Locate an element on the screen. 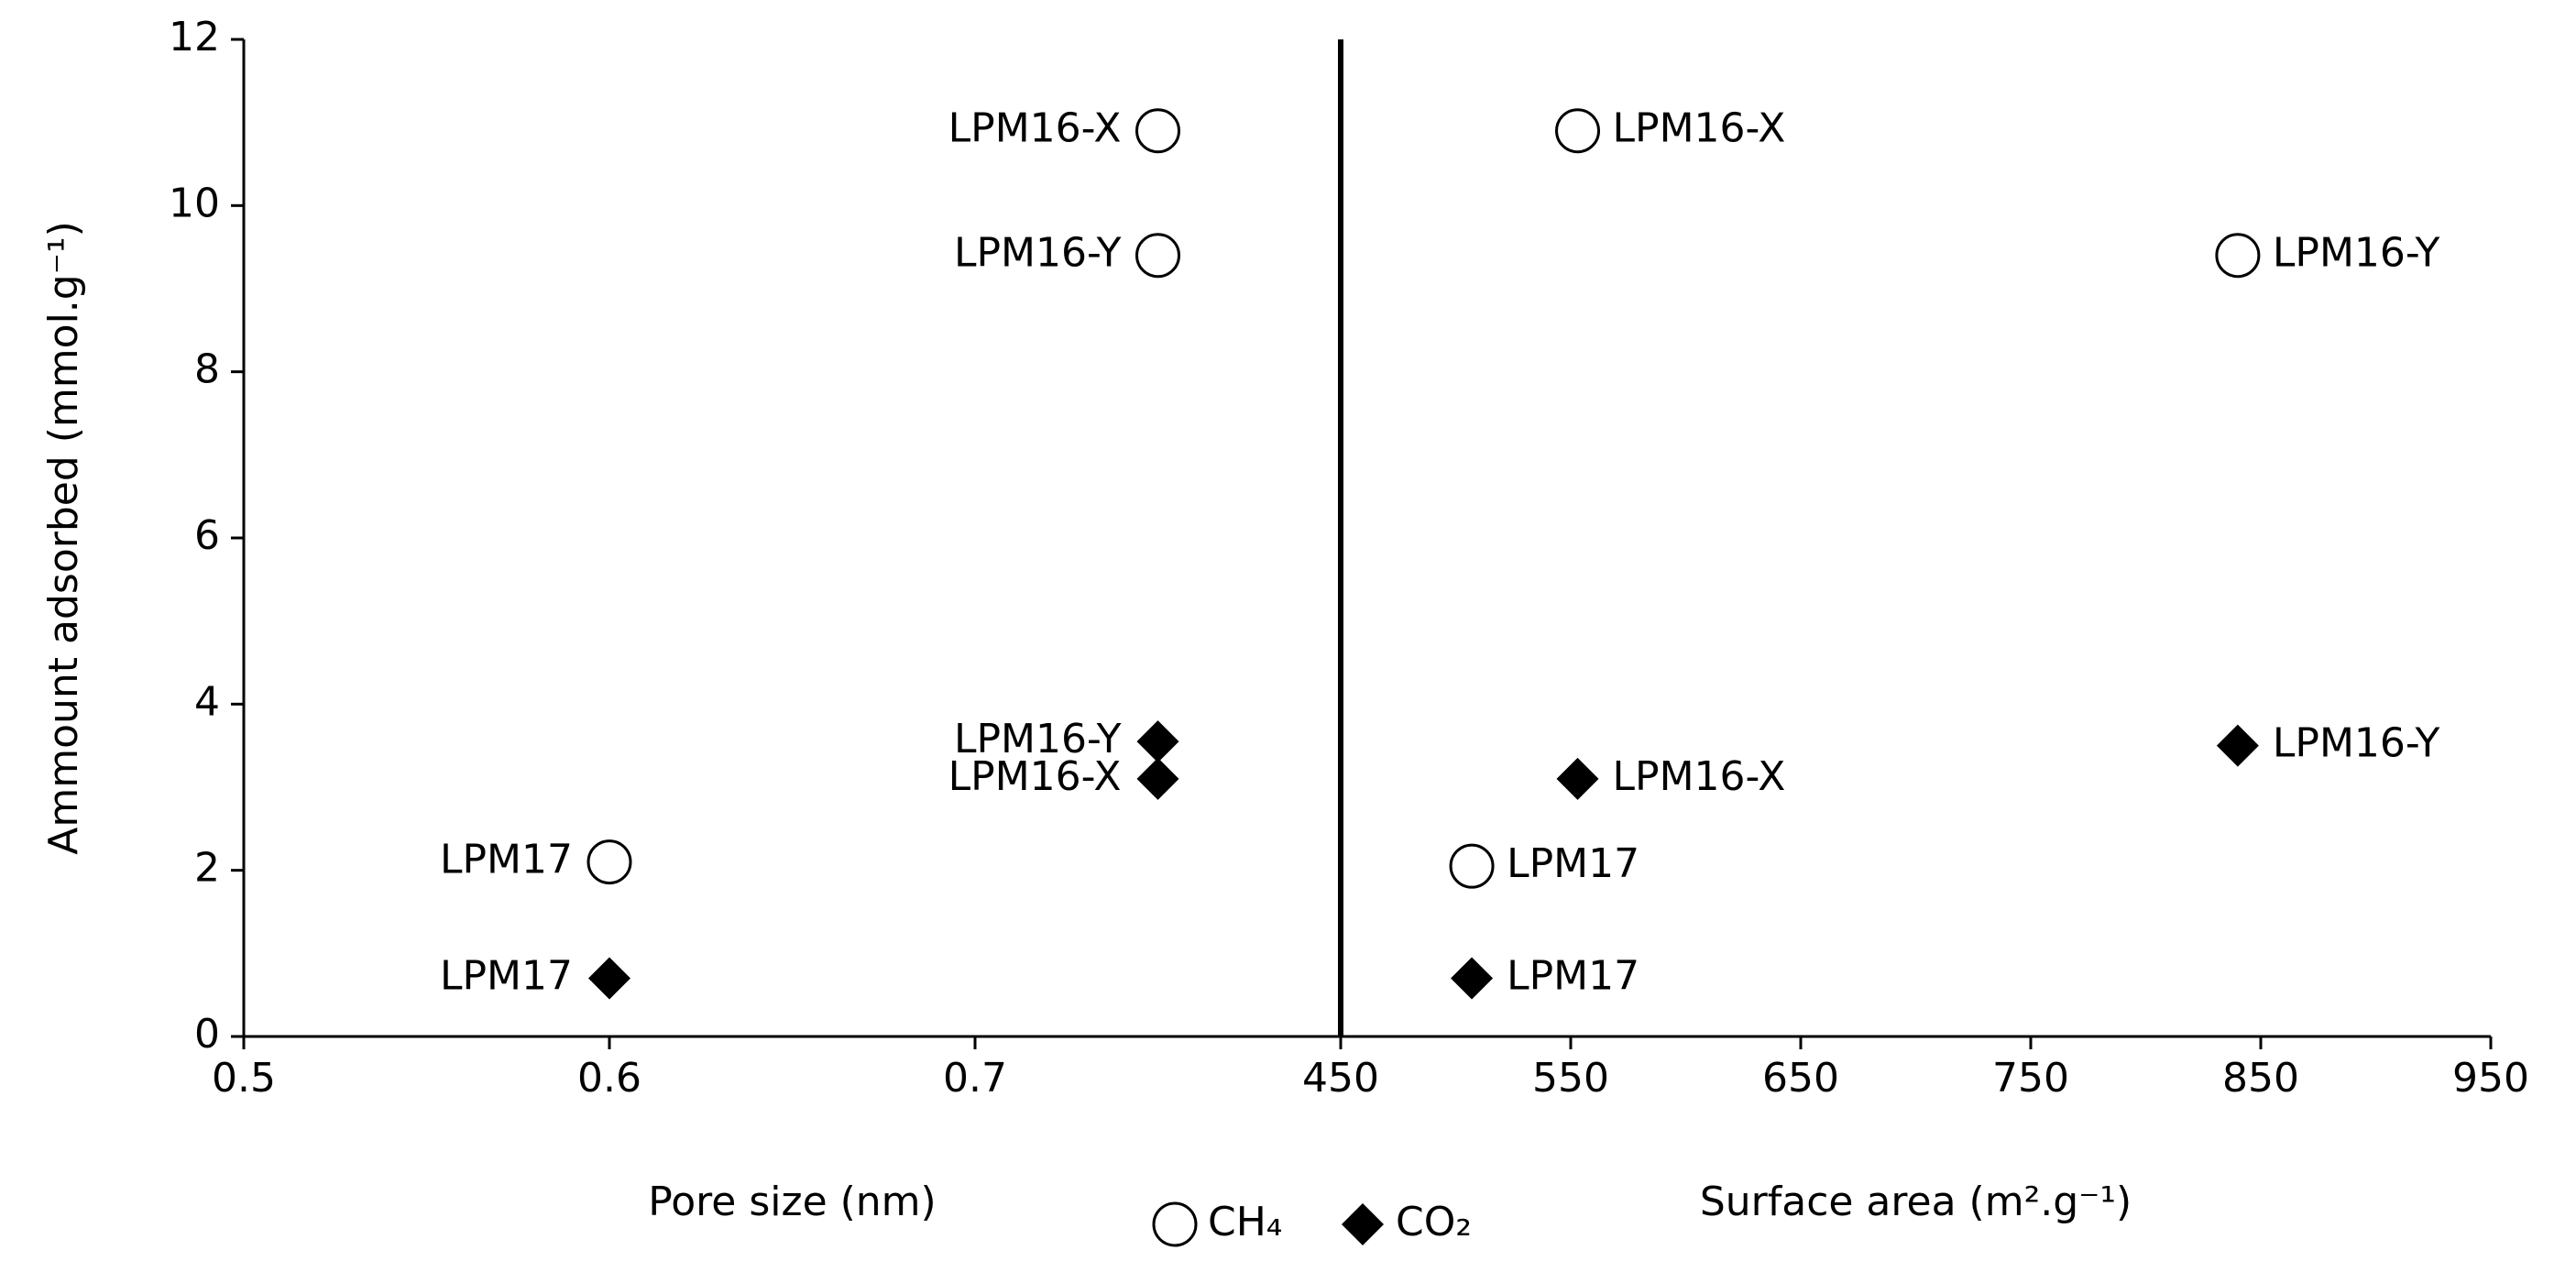 The image size is (2576, 1283). x-axis-label: Surface area (m².g⁻¹) is located at coordinates (1916, 1202).